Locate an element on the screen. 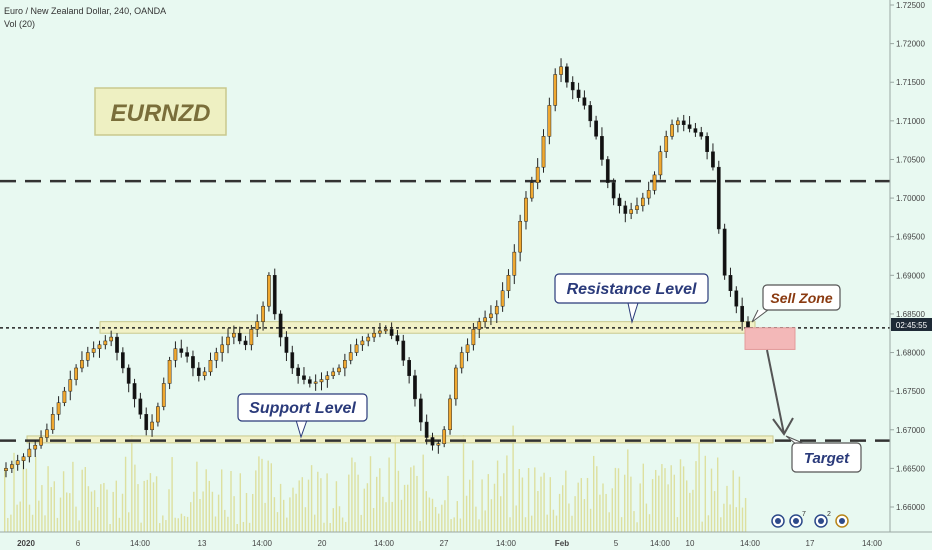 The image size is (932, 550). sell-zone-callout: Sell Zone is located at coordinates (796, 303).